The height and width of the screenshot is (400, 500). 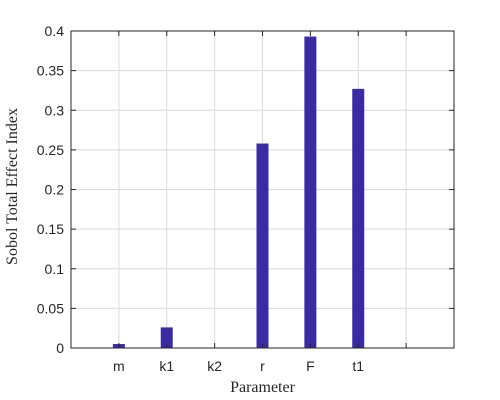 What do you see at coordinates (50, 71) in the screenshot?
I see `y-tick-label: 0.35` at bounding box center [50, 71].